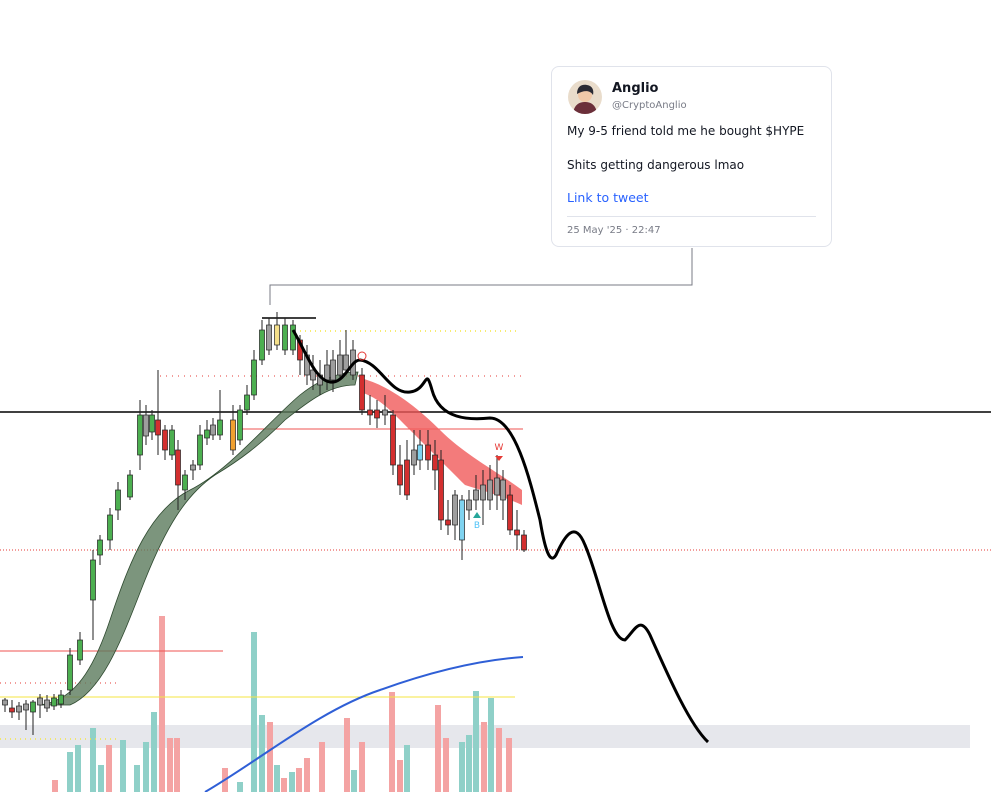  I want to click on trend-ribbon, so click(441, 441).